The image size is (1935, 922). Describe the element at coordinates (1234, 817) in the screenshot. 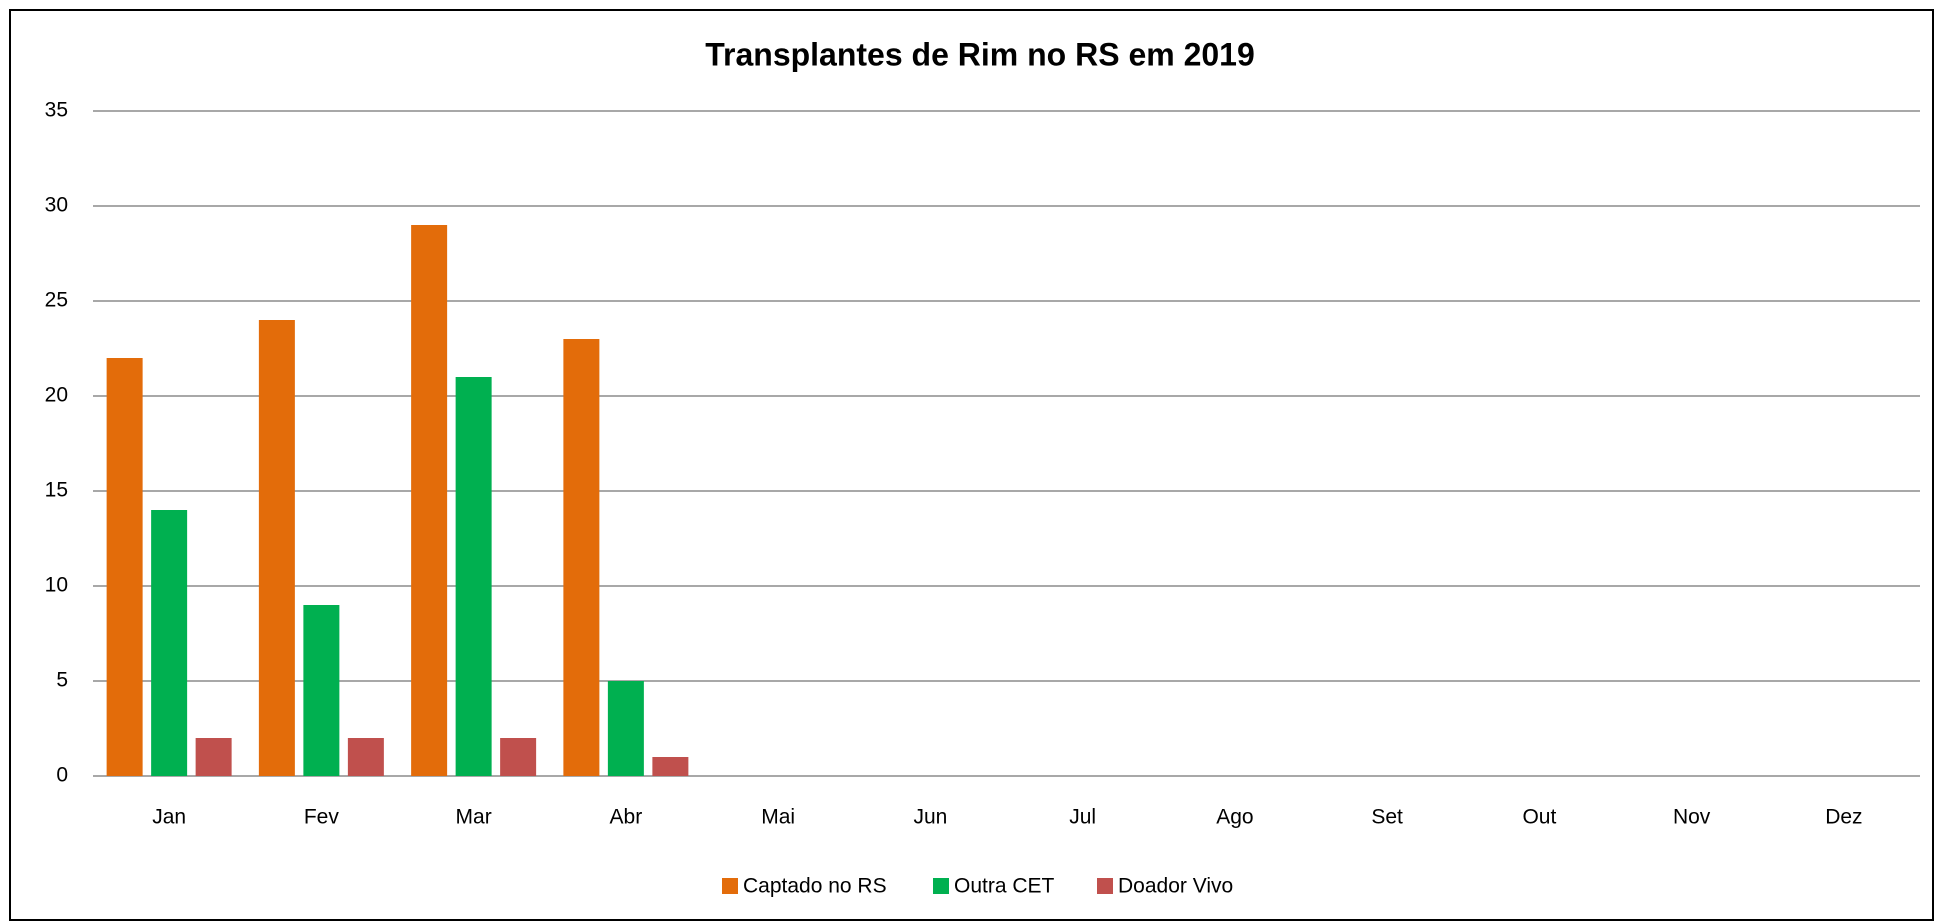

I see `x-tick-label: Ago` at that location.